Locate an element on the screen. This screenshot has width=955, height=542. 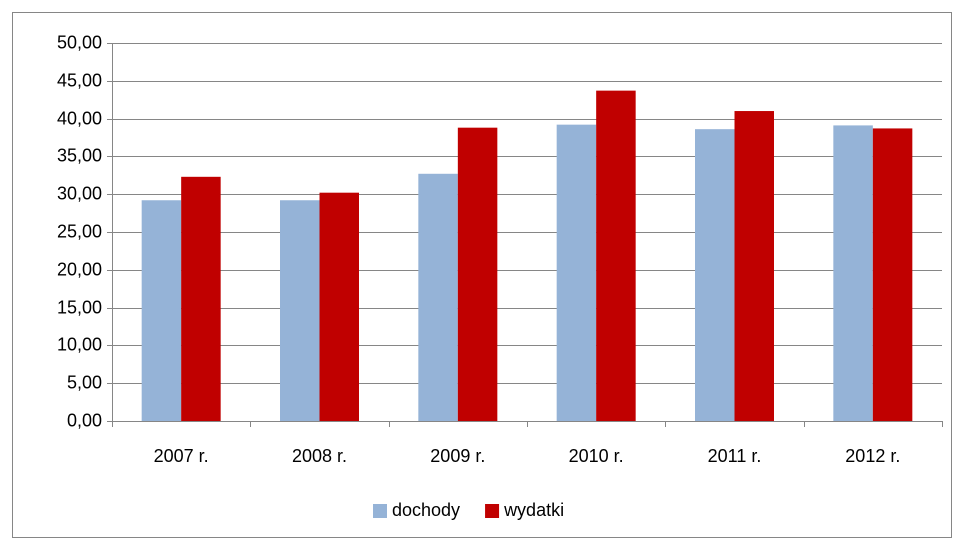
y-tick-label: 10,00 is located at coordinates (79, 344).